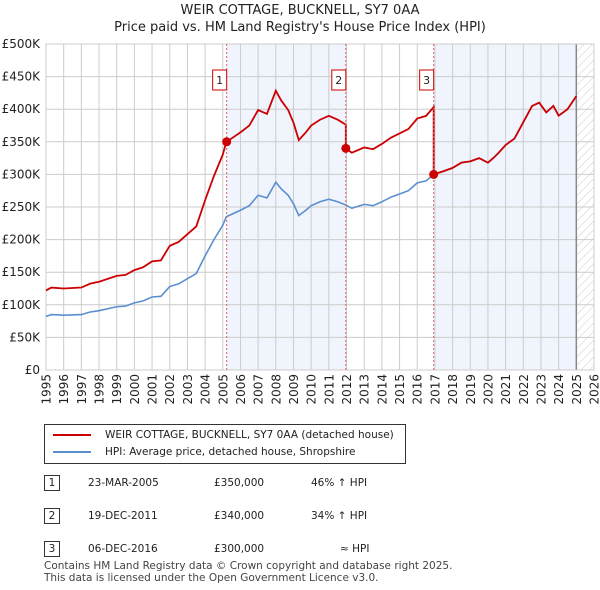 Image resolution: width=600 pixels, height=590 pixels. Describe the element at coordinates (329, 389) in the screenshot. I see `x-tick-label: 2011` at that location.